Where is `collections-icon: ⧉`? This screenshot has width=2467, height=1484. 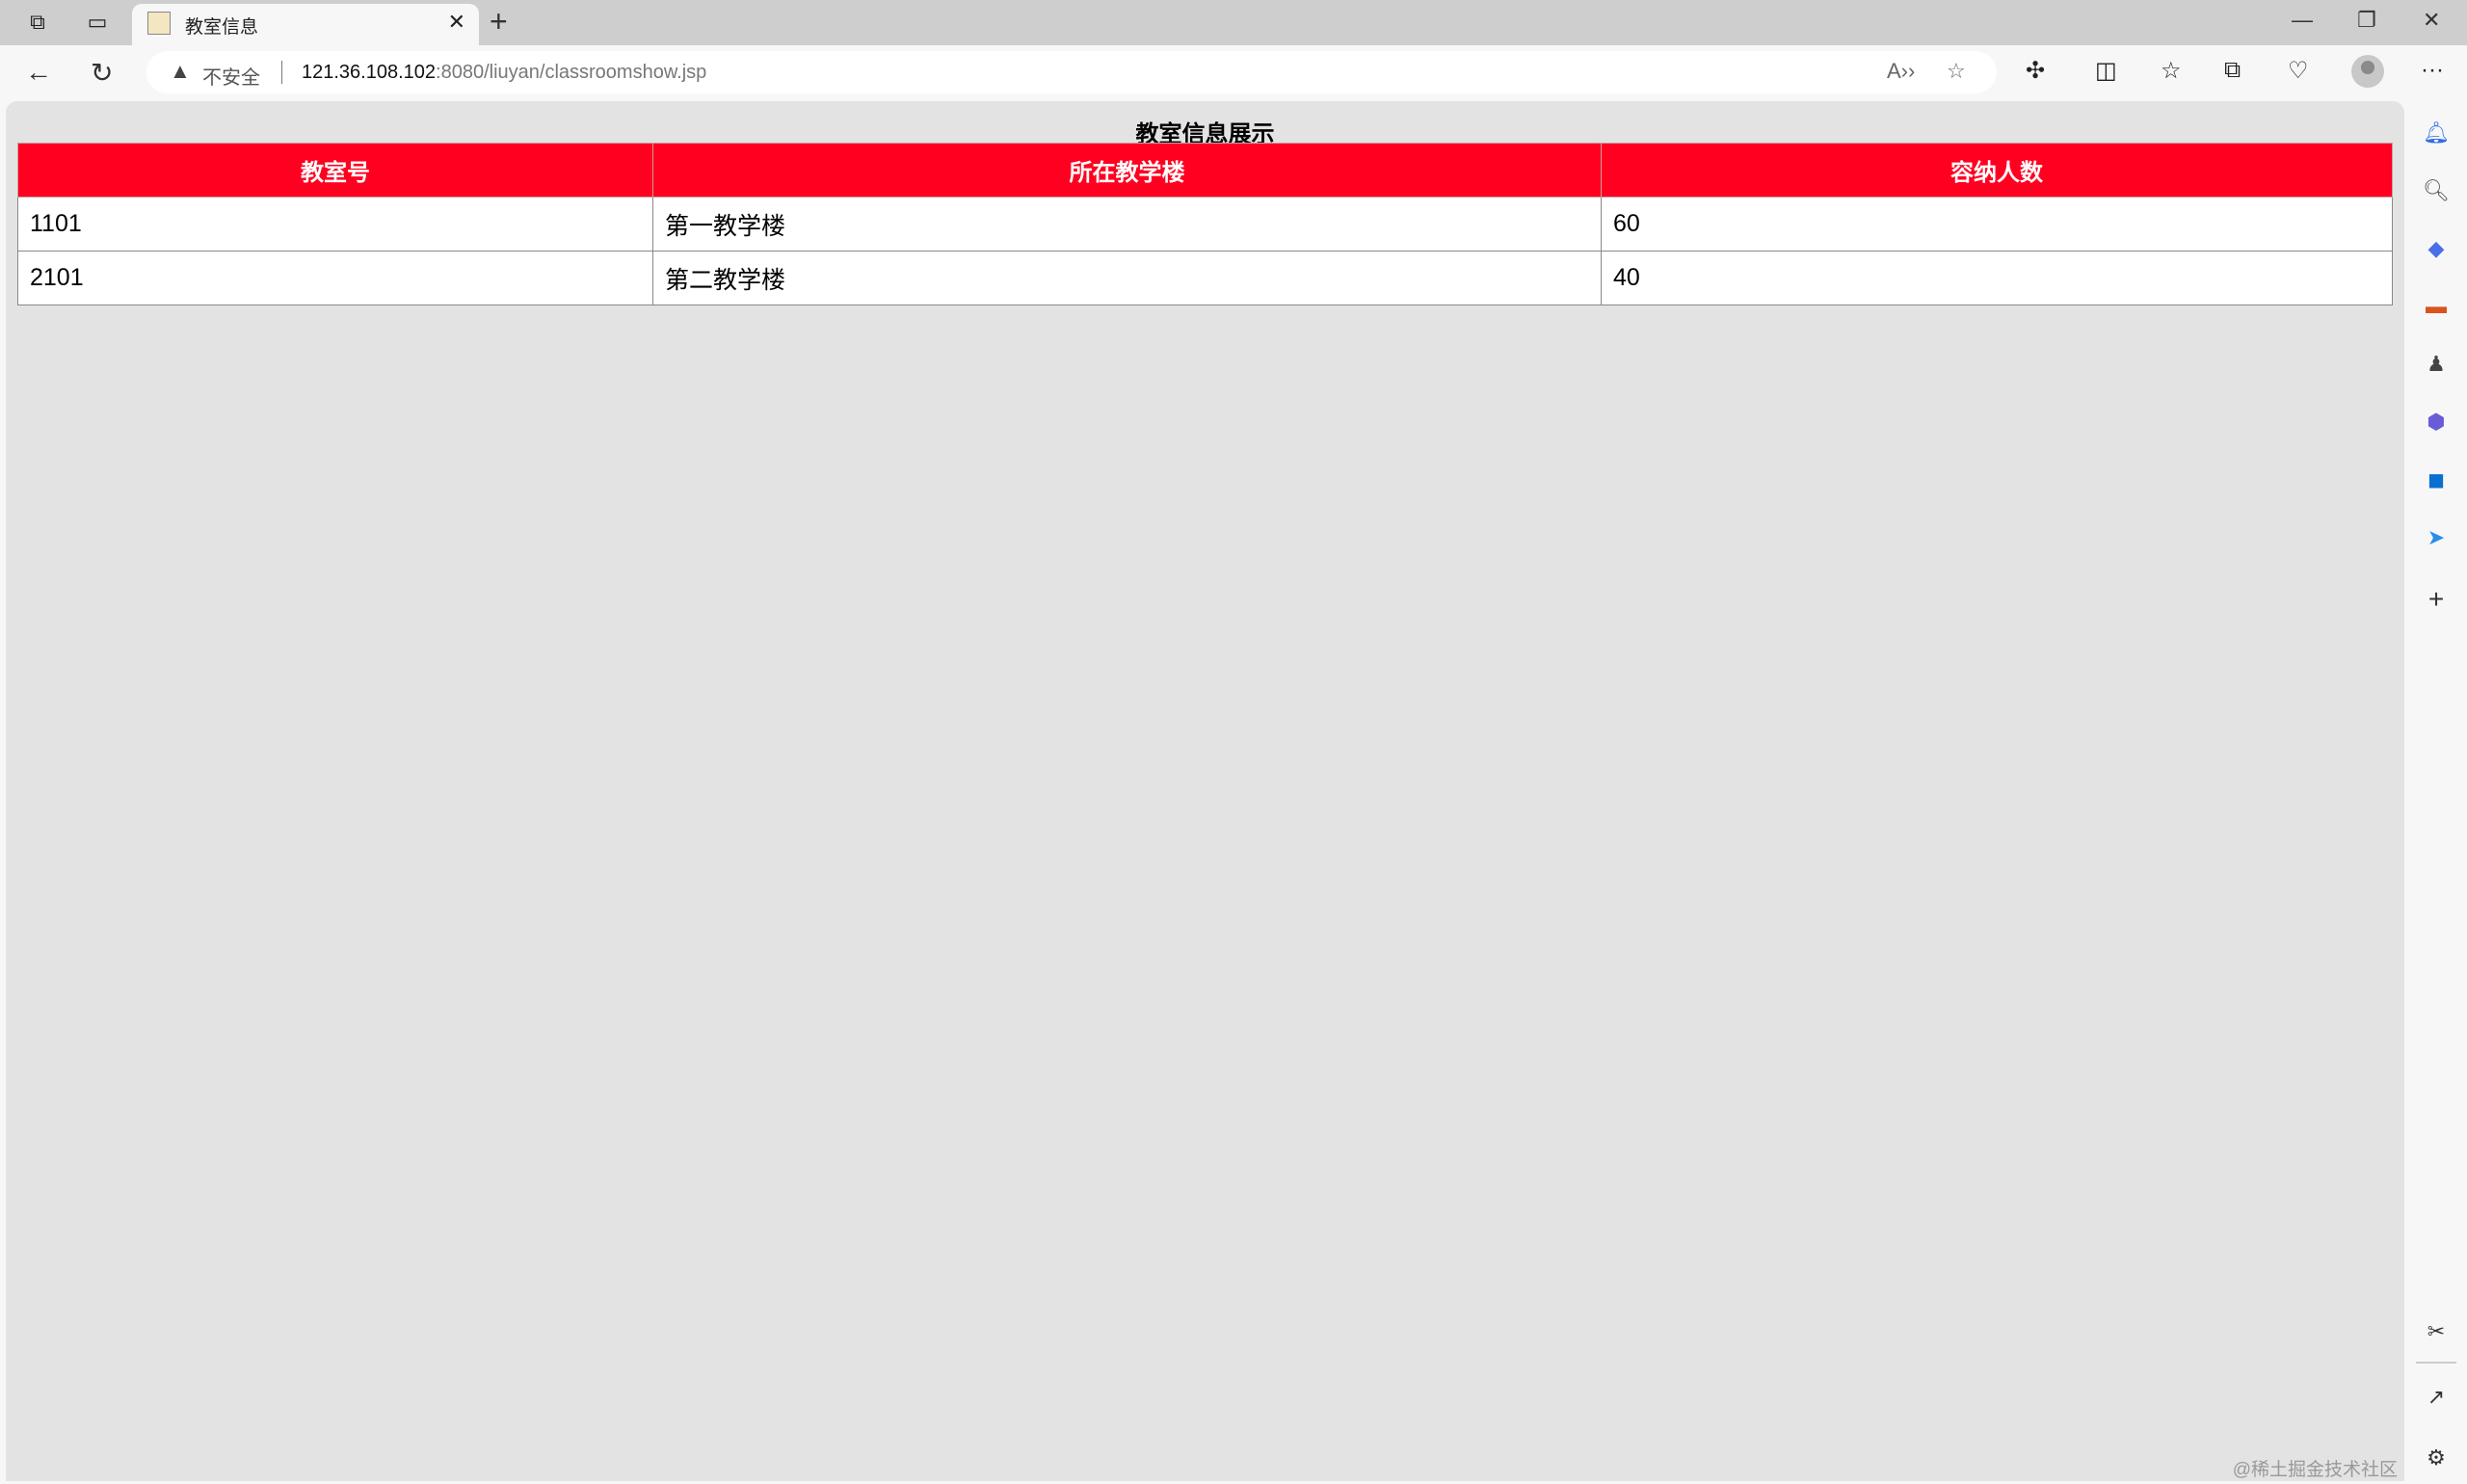
collections-icon: ⧉ is located at coordinates (2233, 70).